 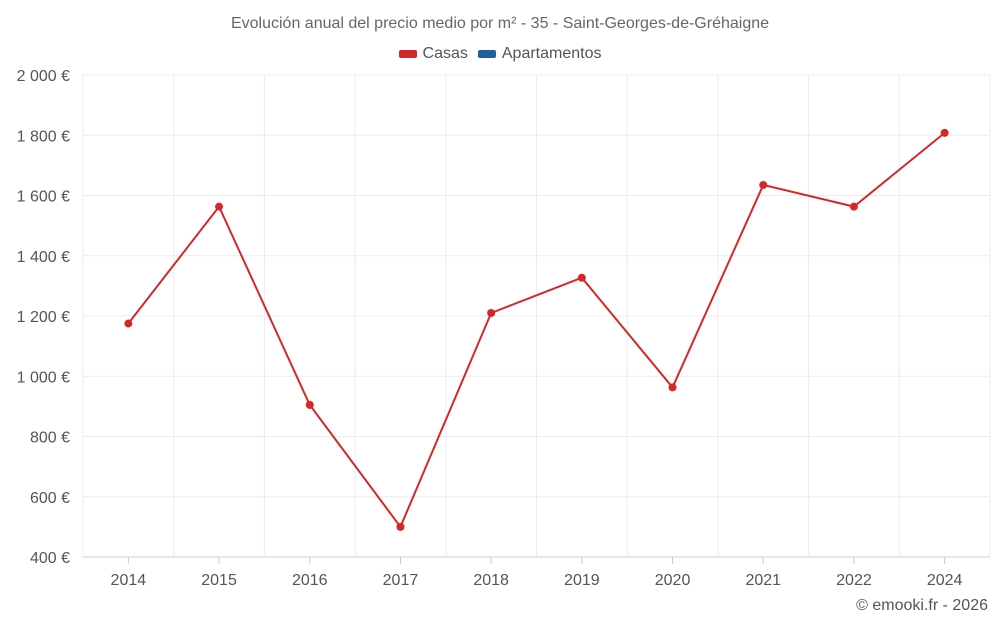 What do you see at coordinates (945, 580) in the screenshot?
I see `x-tick-label: 2024` at bounding box center [945, 580].